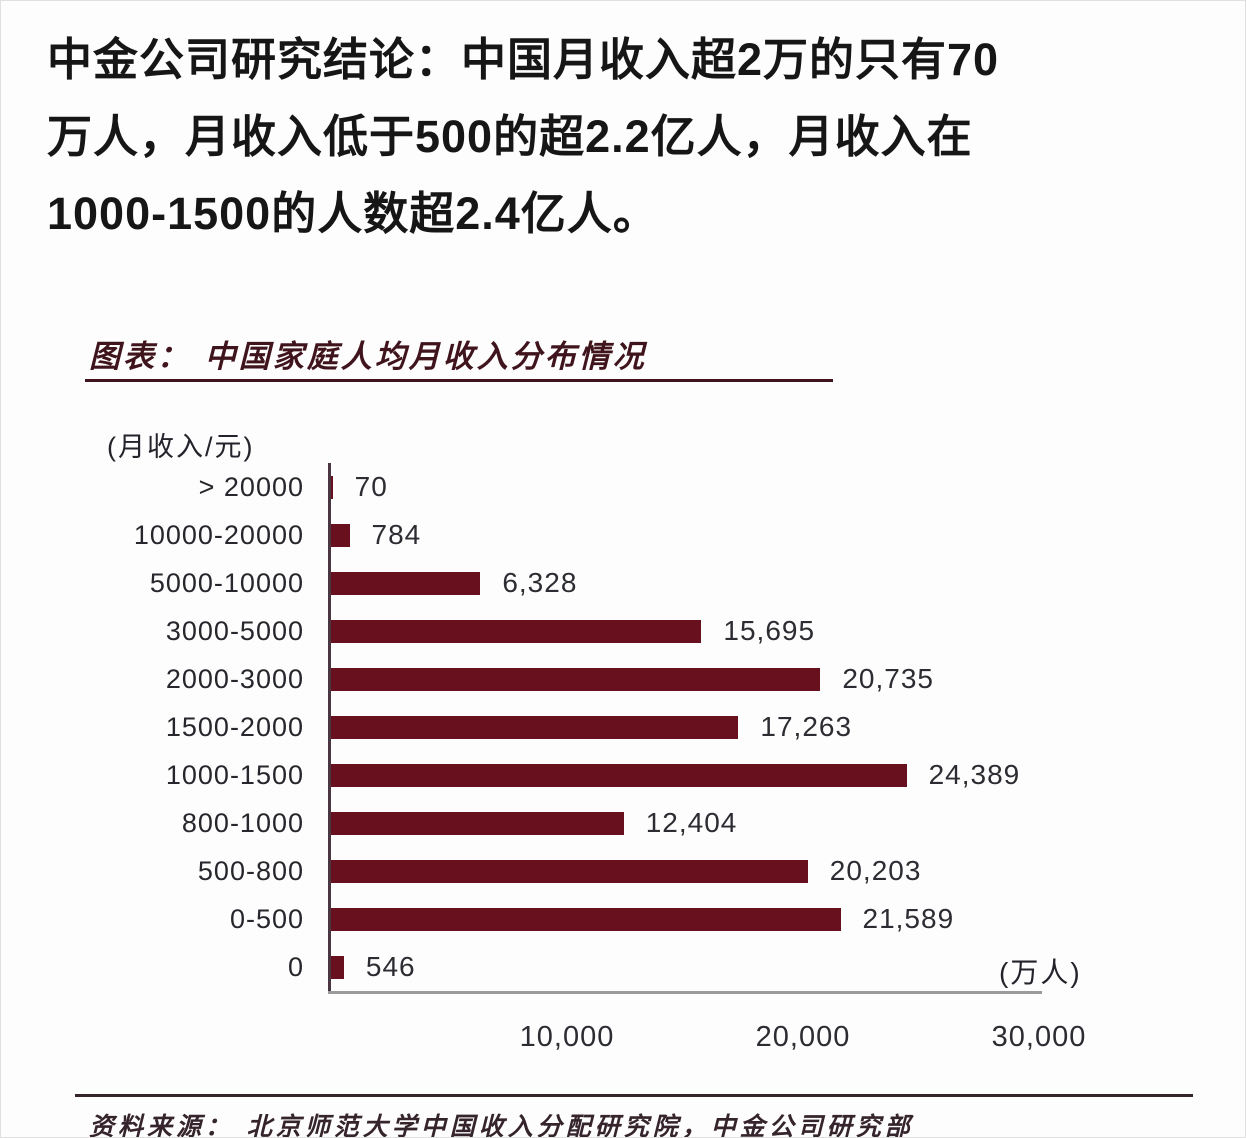 This screenshot has width=1246, height=1138. Describe the element at coordinates (390, 966) in the screenshot. I see `value-label: 546` at that location.